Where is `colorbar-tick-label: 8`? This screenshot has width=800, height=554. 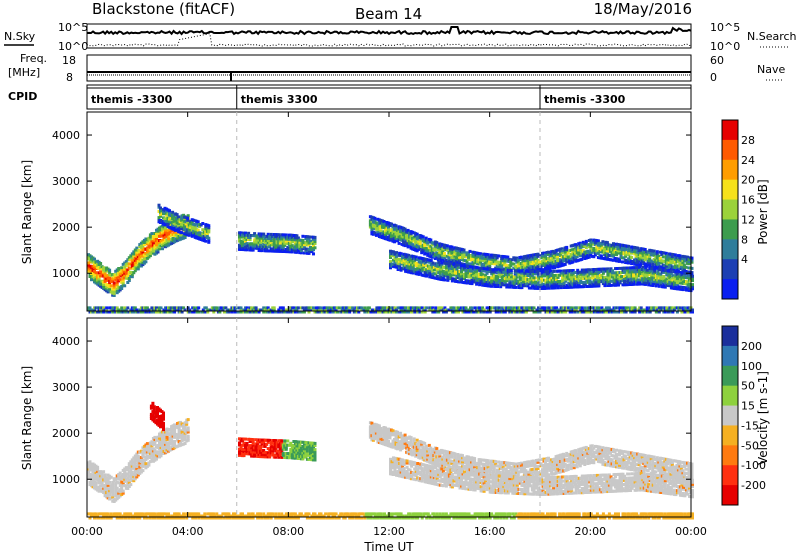 colorbar-tick-label: 8 is located at coordinates (744, 239).